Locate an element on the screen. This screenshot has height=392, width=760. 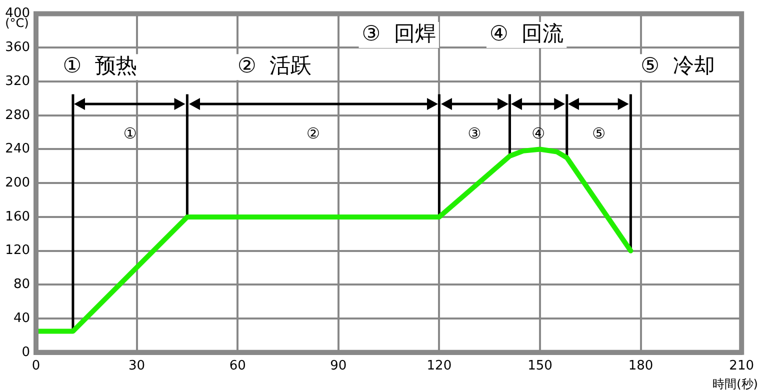
annotation: ③ 回焊 is located at coordinates (399, 33).